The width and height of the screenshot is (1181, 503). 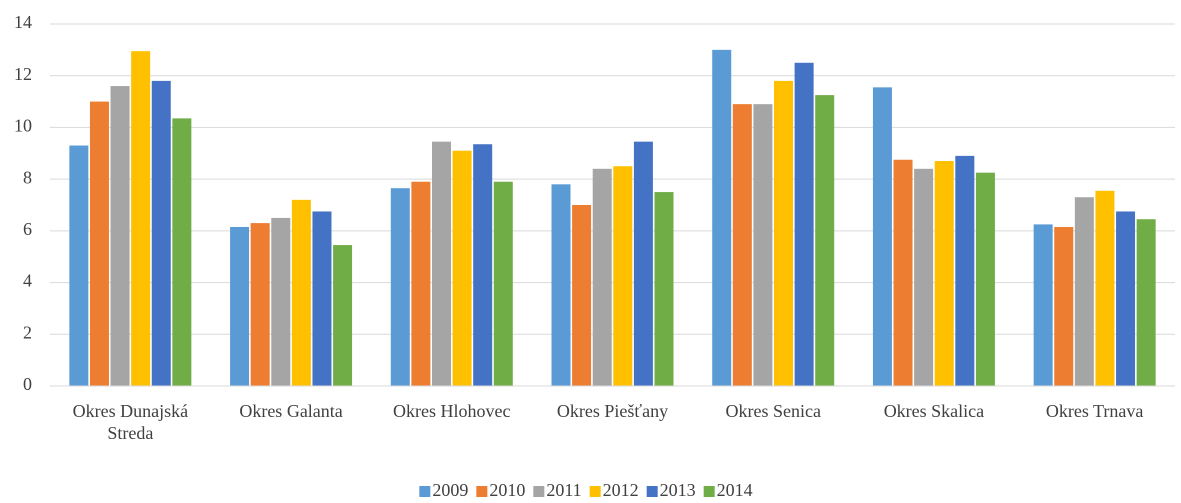 What do you see at coordinates (23, 74) in the screenshot?
I see `y-tick-label: 12` at bounding box center [23, 74].